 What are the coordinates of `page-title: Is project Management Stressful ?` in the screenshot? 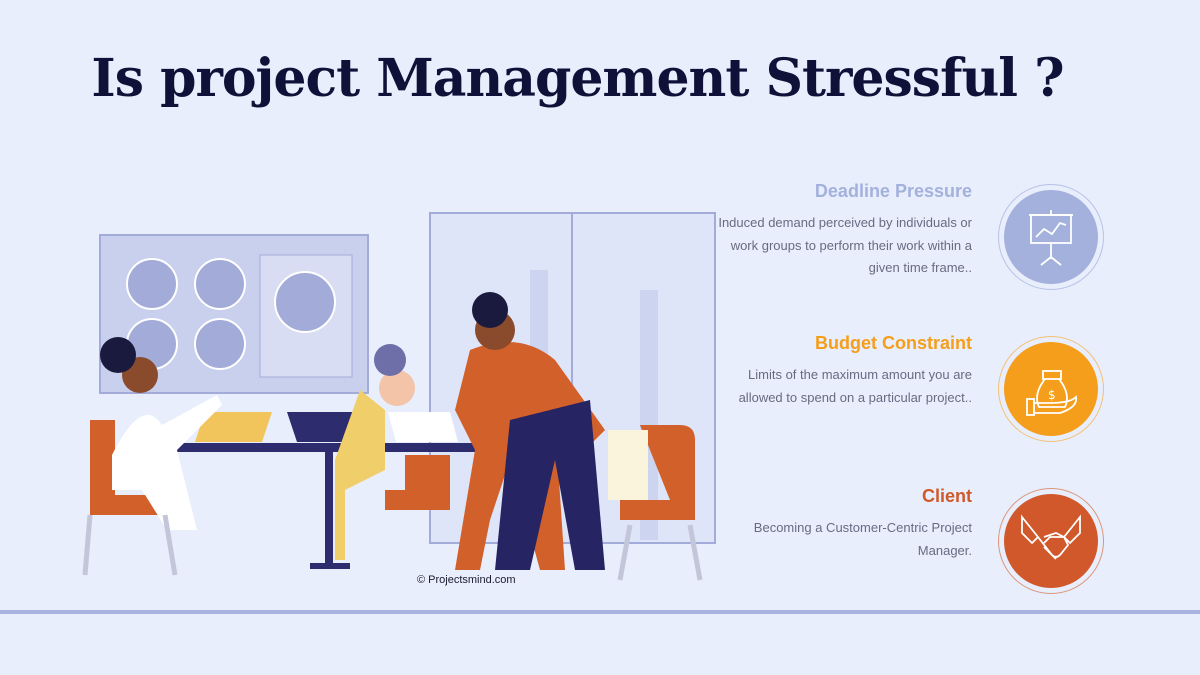 It's located at (577, 78).